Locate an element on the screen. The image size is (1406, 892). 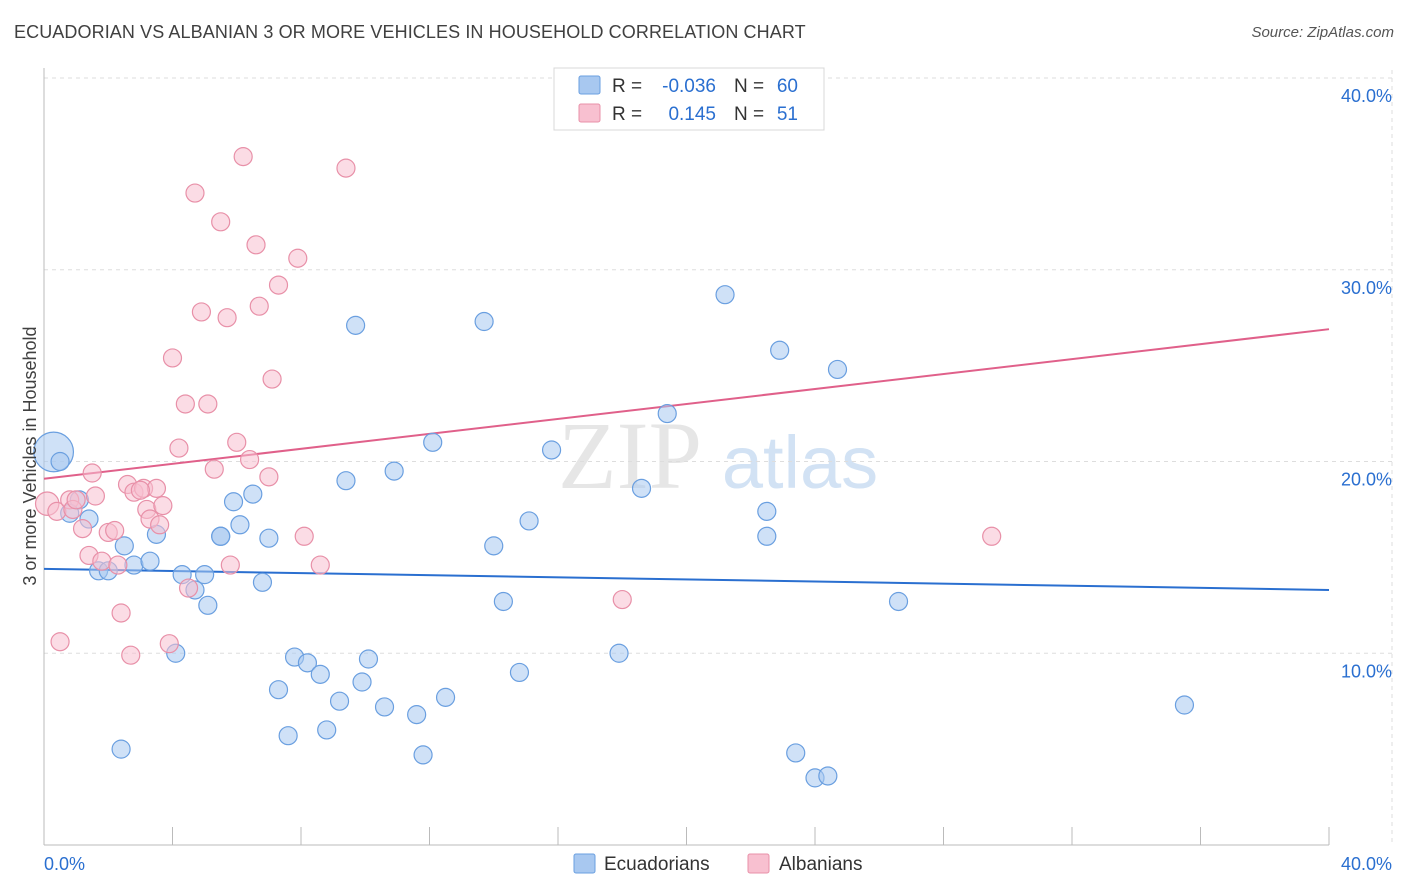
bottom-legend-label-ecuadorians: Ecuadorians is located at coordinates (657, 864).